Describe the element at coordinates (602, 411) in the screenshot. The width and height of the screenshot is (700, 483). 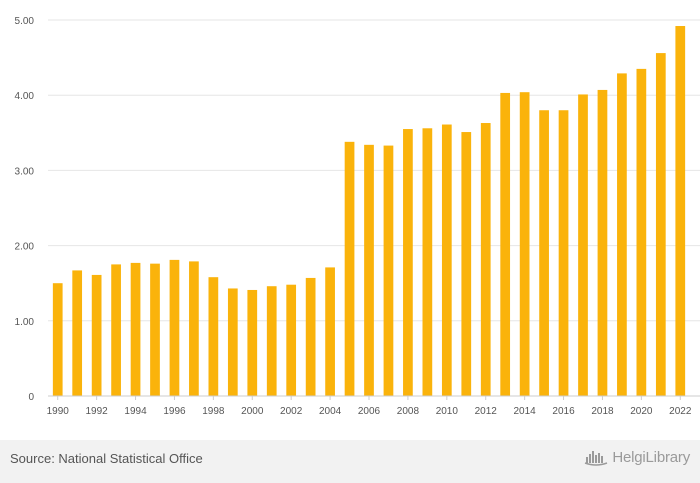
I see `x-tick-label: 2018` at that location.